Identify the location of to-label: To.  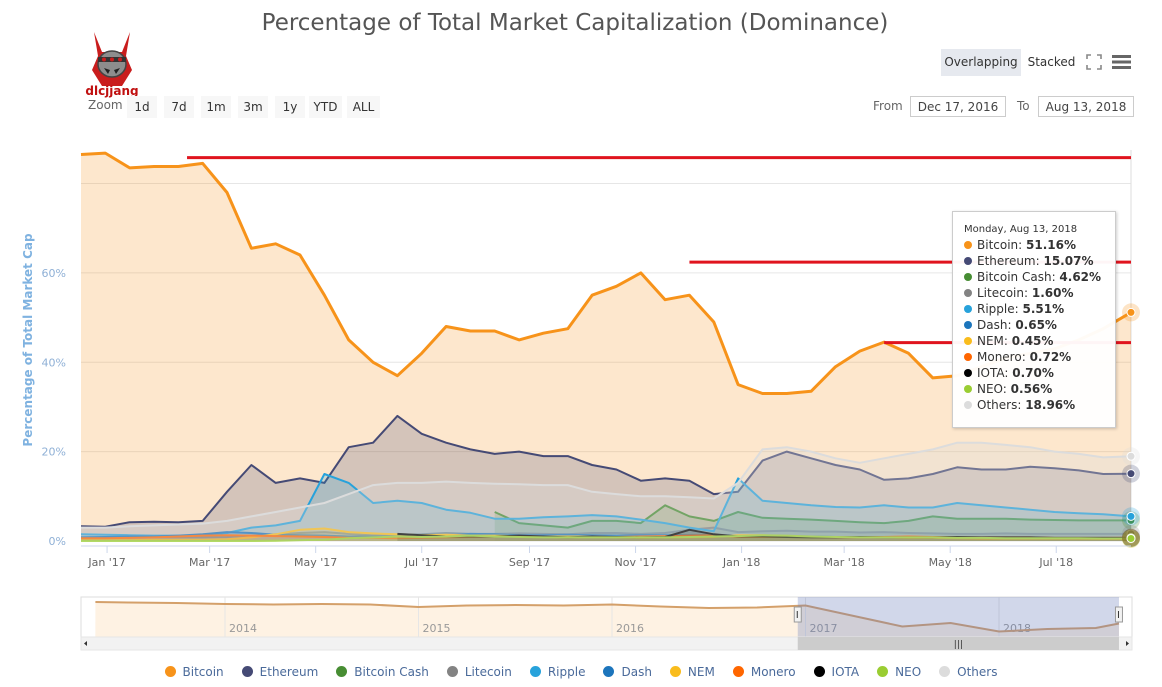
(1023, 106).